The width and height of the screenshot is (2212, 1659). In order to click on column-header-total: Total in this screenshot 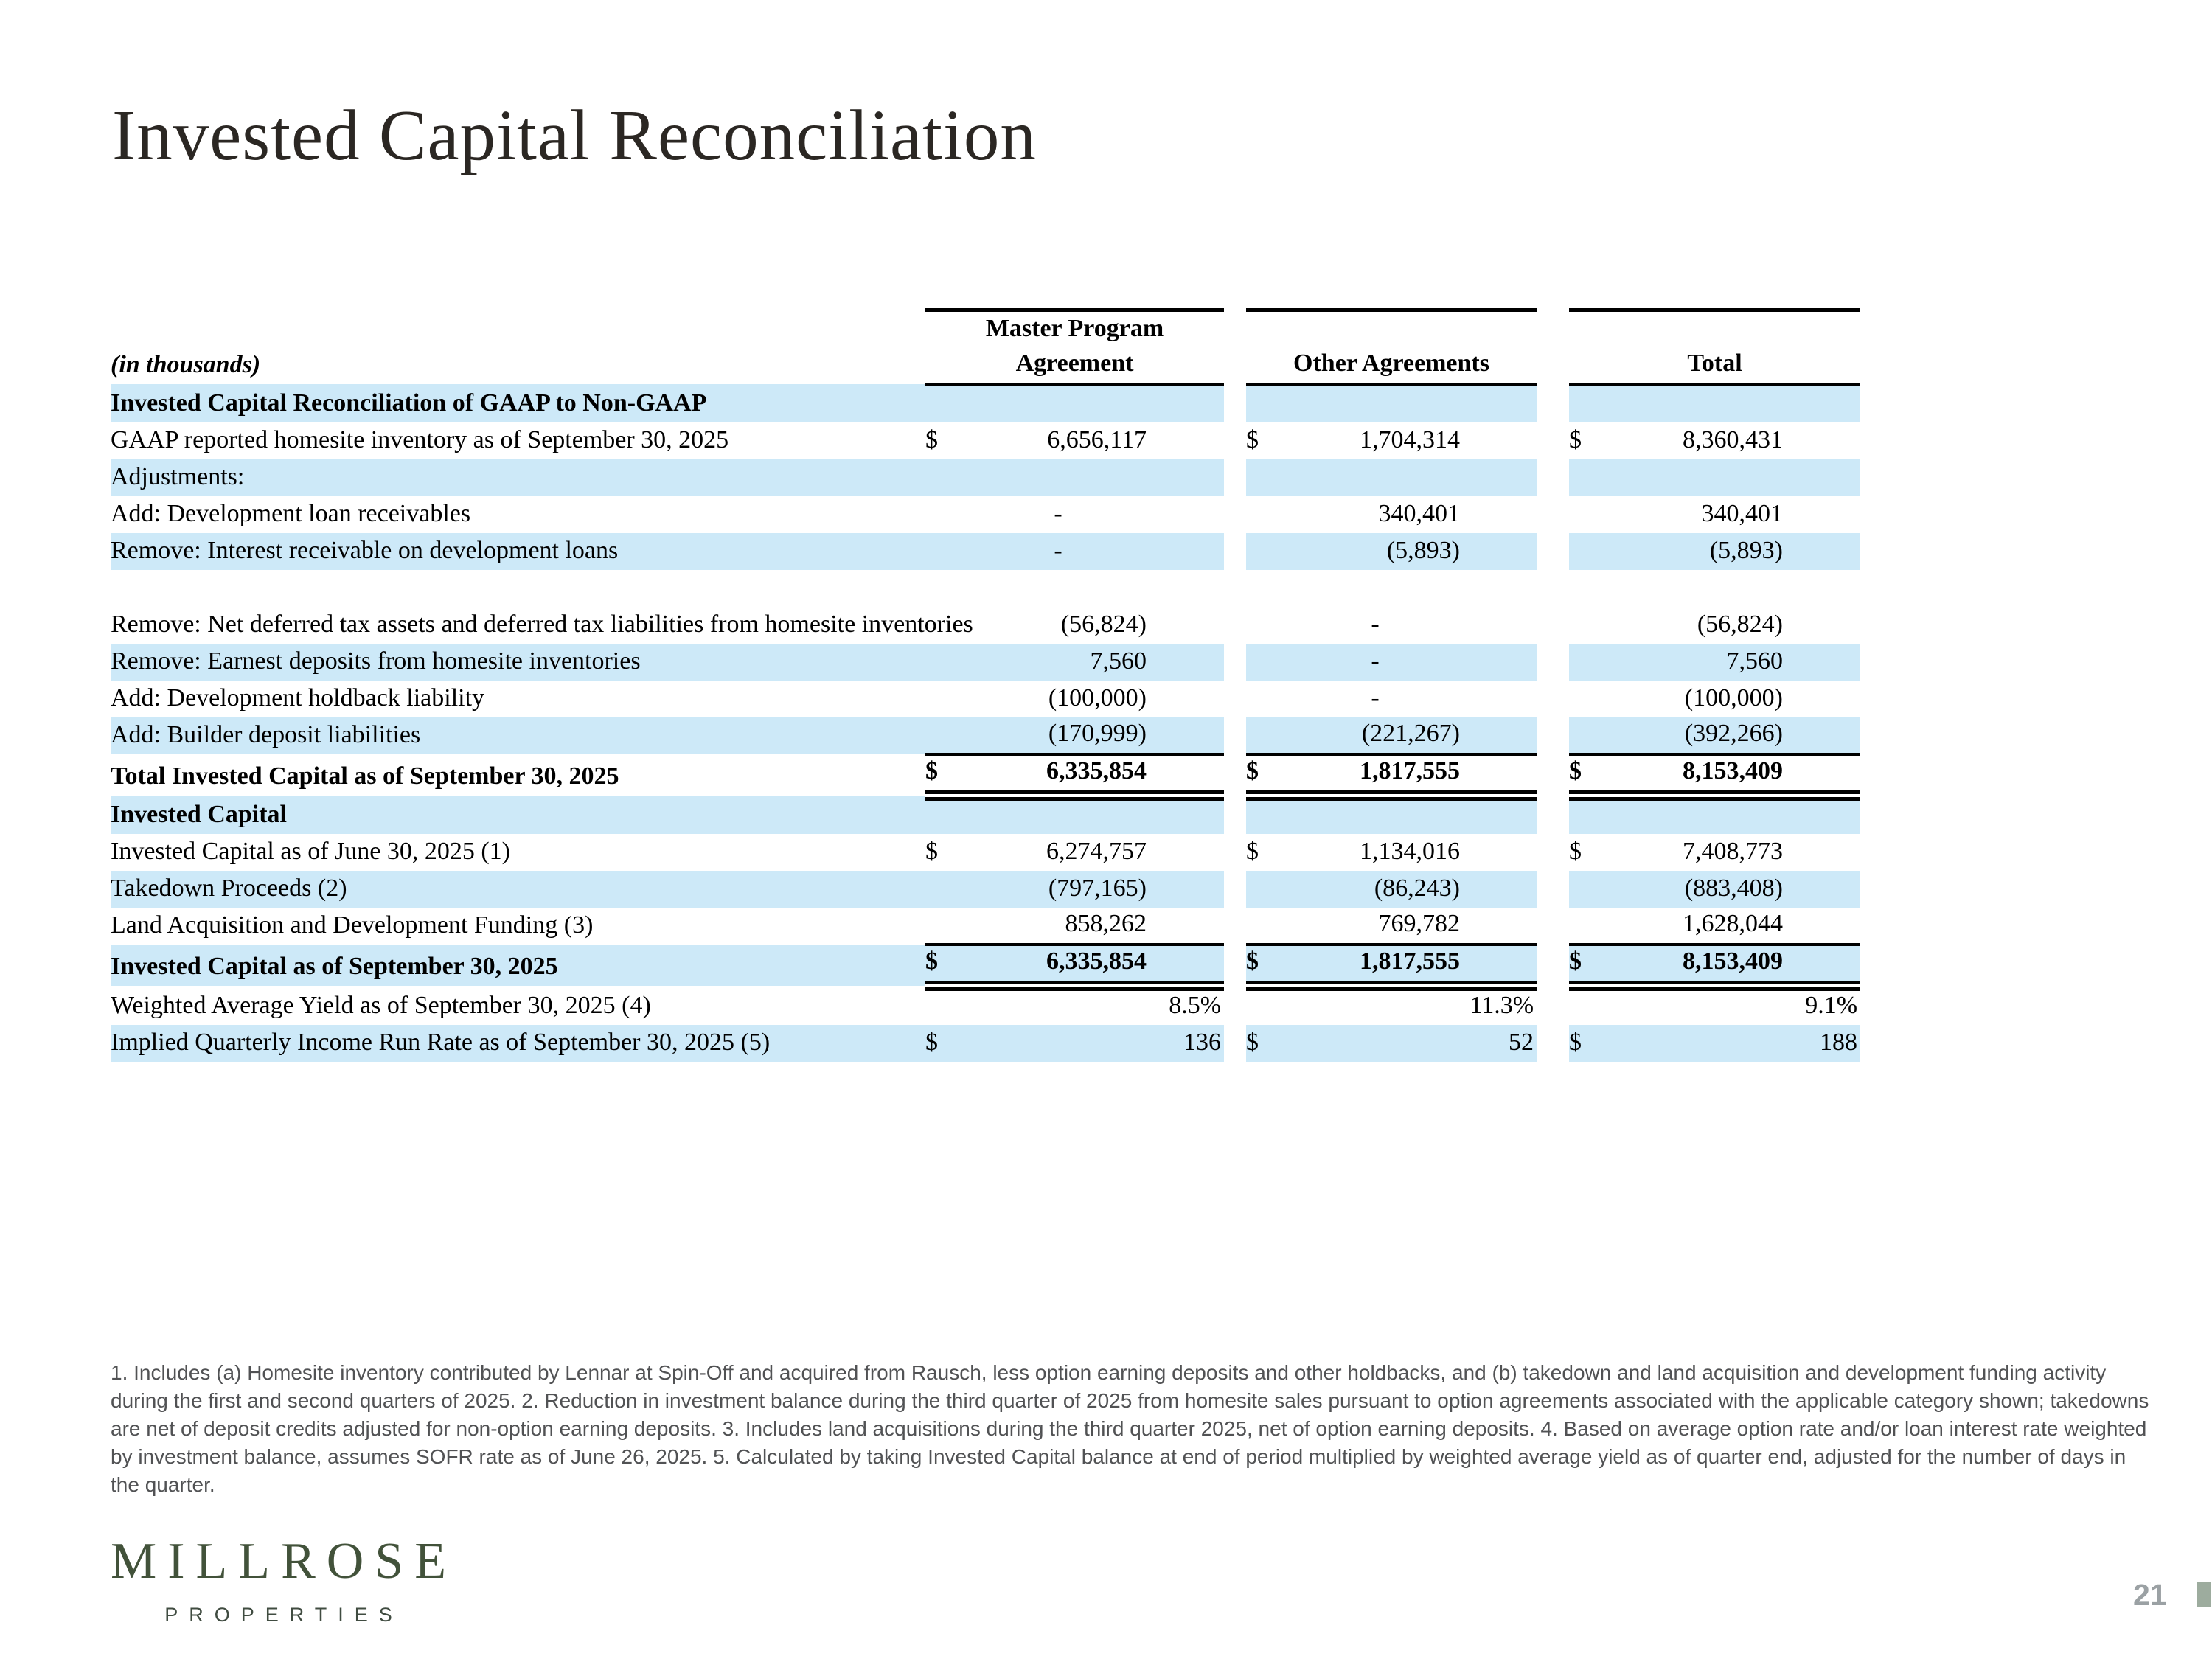, I will do `click(1715, 367)`.